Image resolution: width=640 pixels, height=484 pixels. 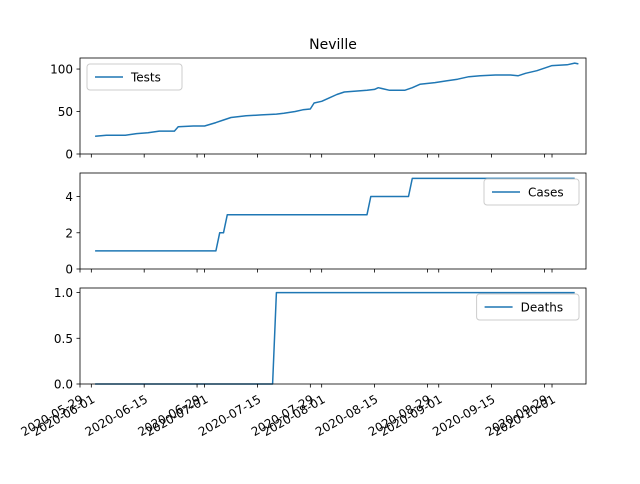 What do you see at coordinates (63, 385) in the screenshot?
I see `y-tick-label: 0.0` at bounding box center [63, 385].